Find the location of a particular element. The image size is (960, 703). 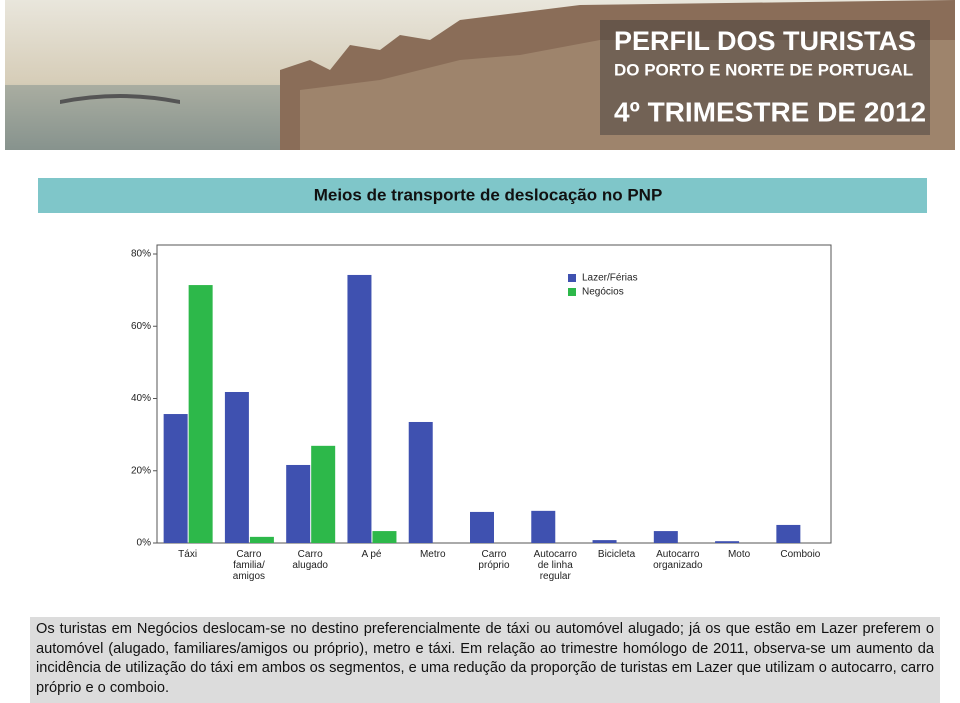

title-shade is located at coordinates (765, 77).